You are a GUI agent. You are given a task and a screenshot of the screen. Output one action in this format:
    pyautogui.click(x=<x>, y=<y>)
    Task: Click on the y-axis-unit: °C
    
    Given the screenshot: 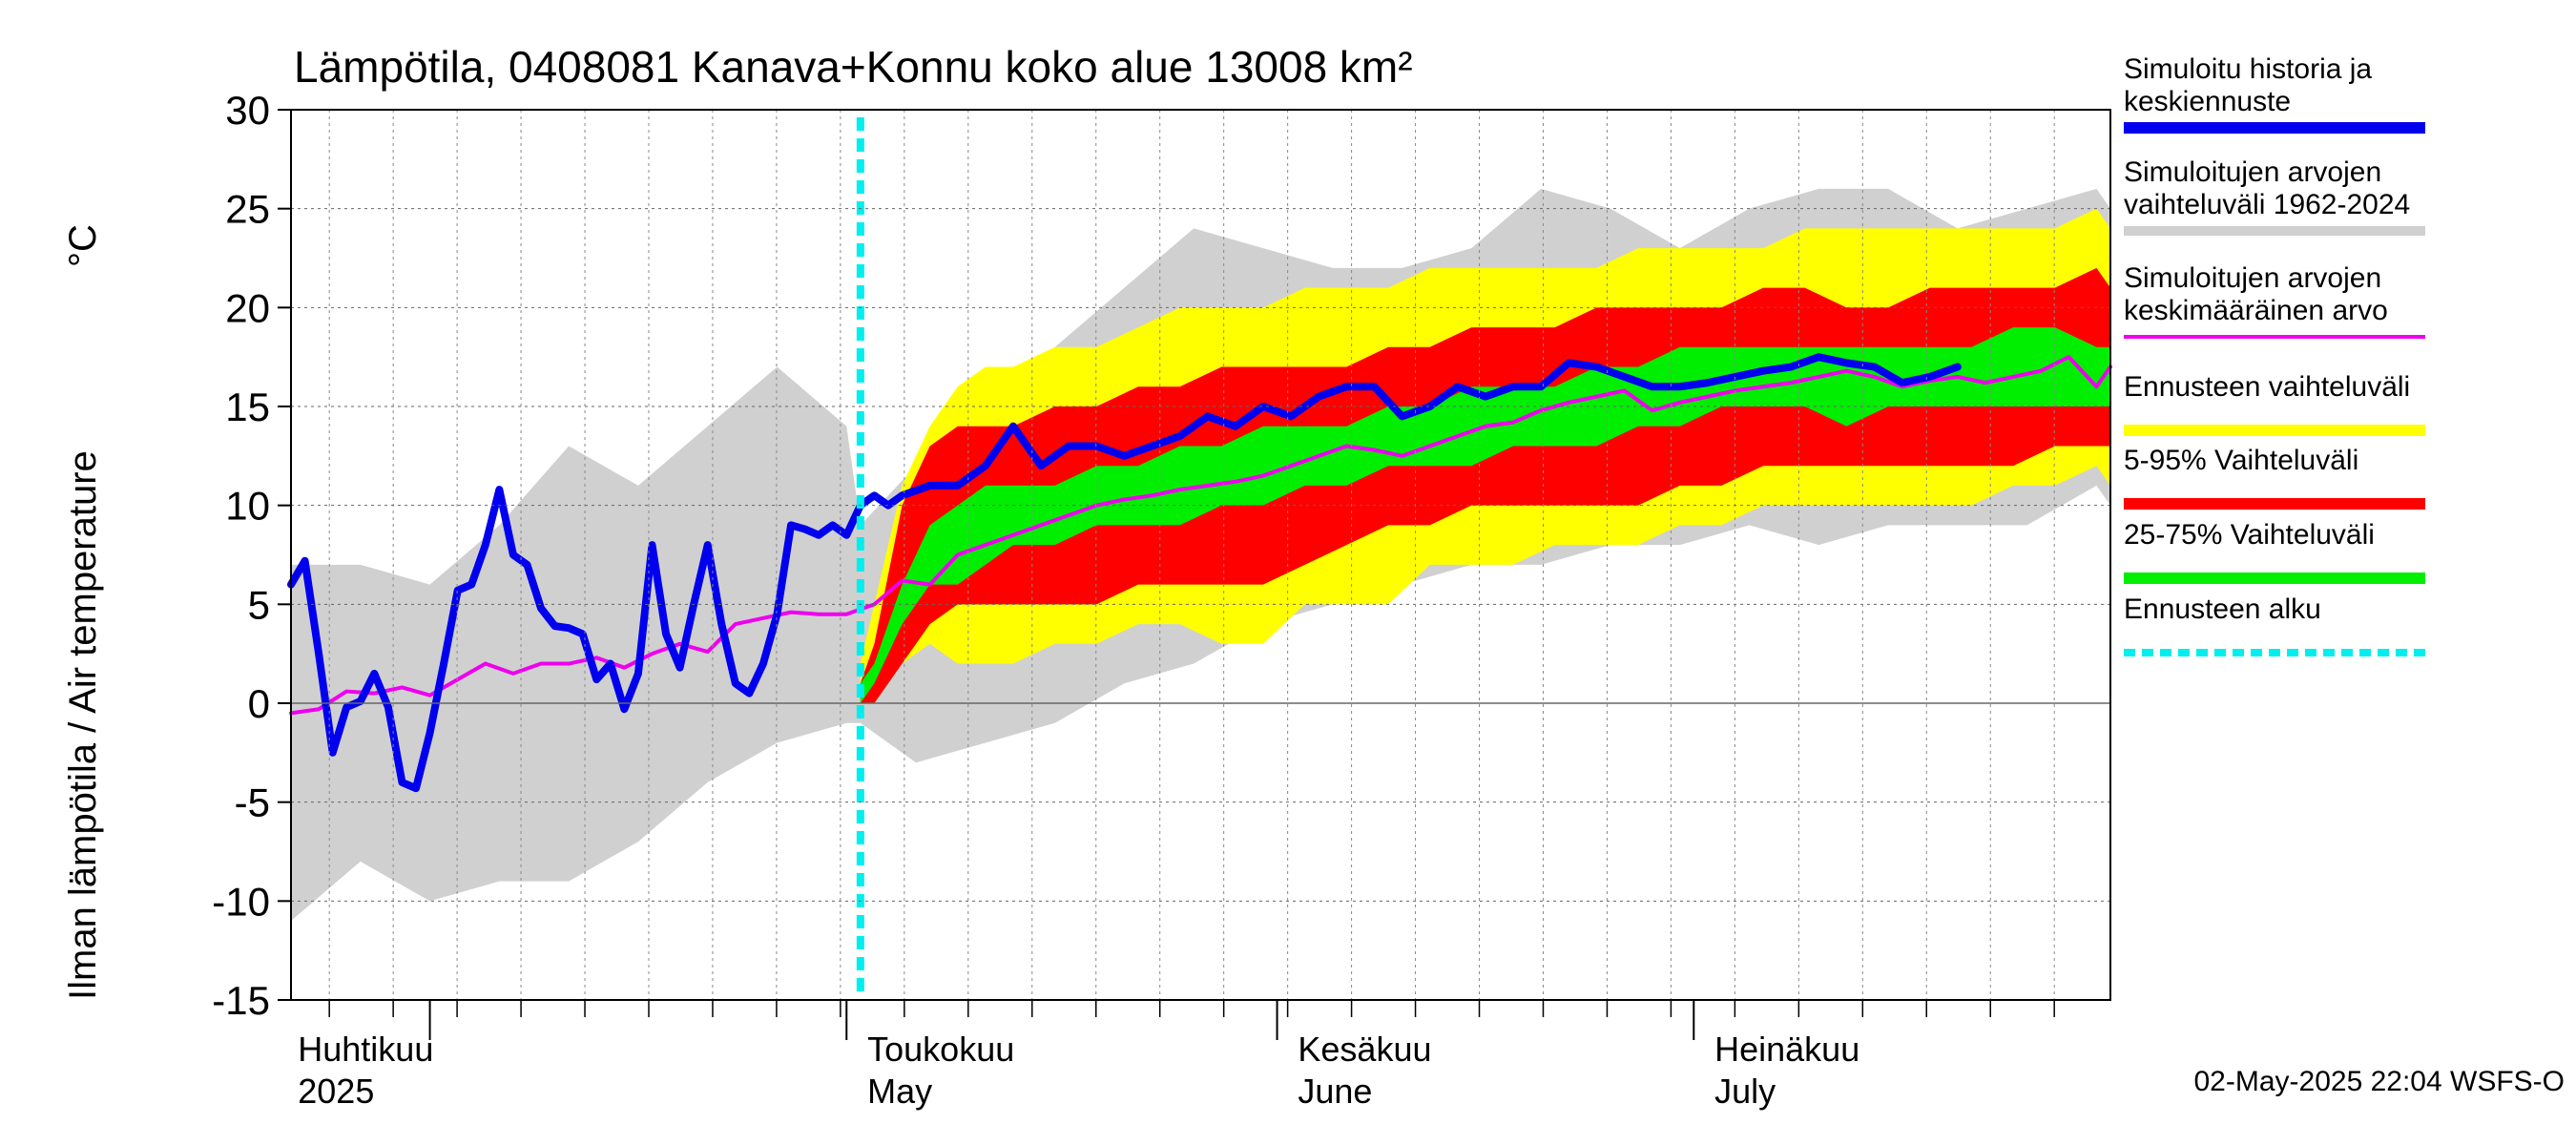 What is the action you would take?
    pyautogui.click(x=83, y=245)
    